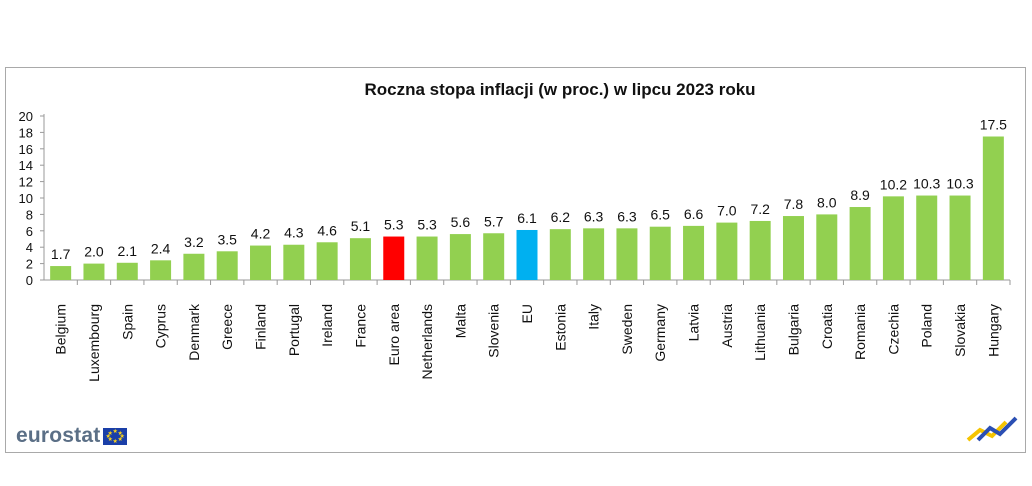 This screenshot has height=486, width=1032. Describe the element at coordinates (127, 322) in the screenshot. I see `category-label: Spain` at that location.